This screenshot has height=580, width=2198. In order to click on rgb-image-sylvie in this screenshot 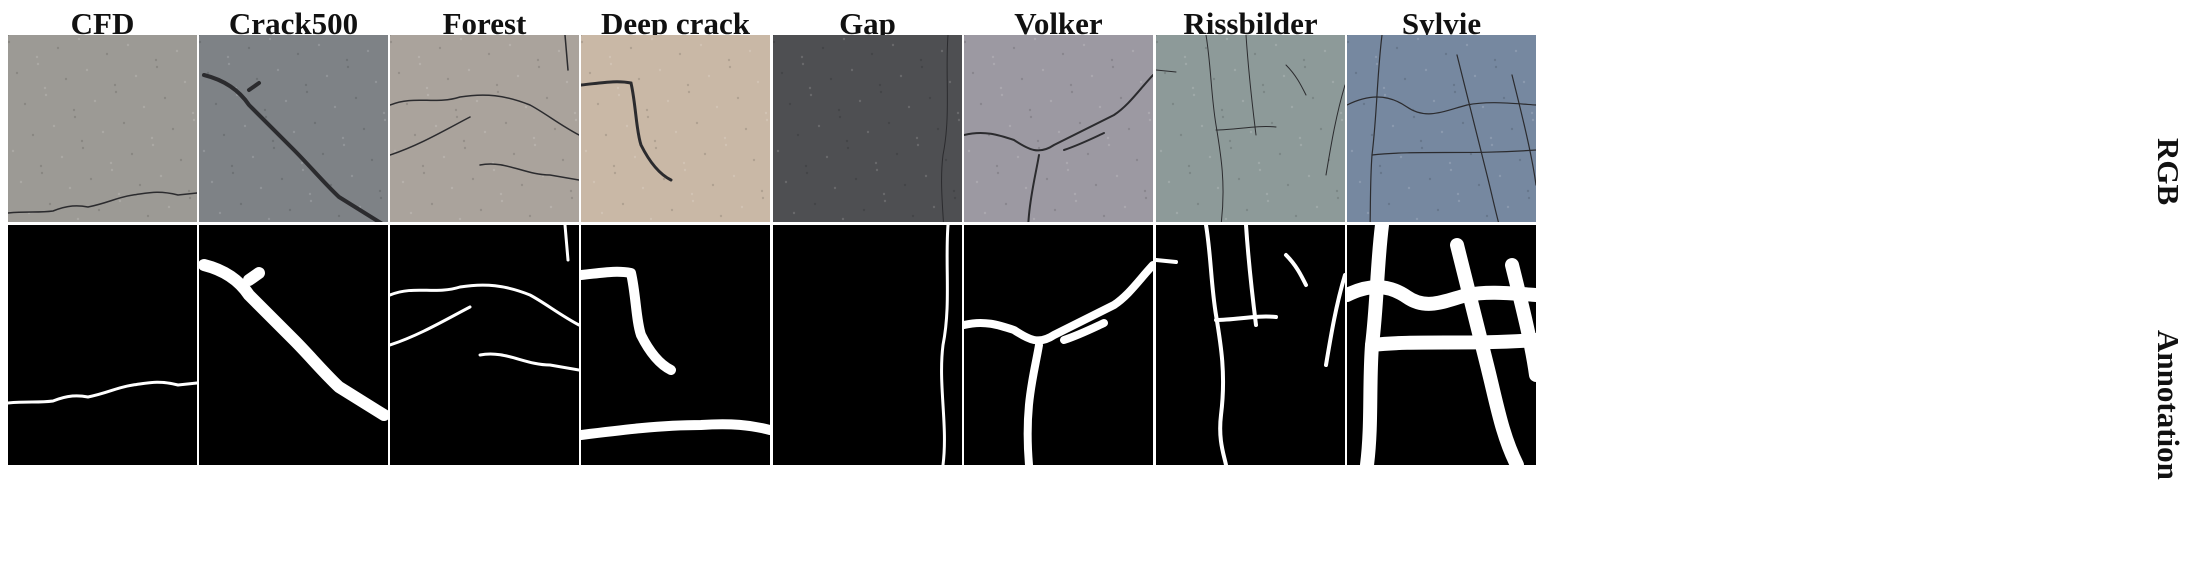, I will do `click(1441, 128)`.